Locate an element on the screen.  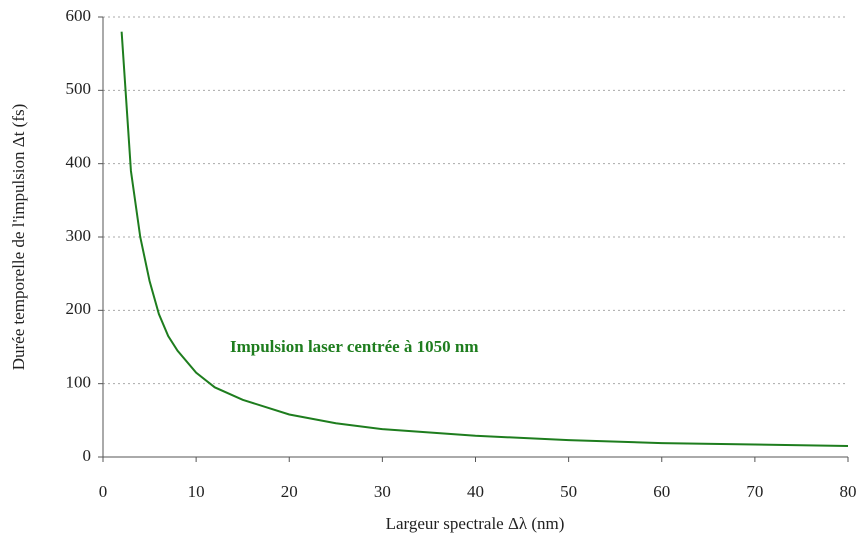
y-tick-label: 500 is located at coordinates (79, 88).